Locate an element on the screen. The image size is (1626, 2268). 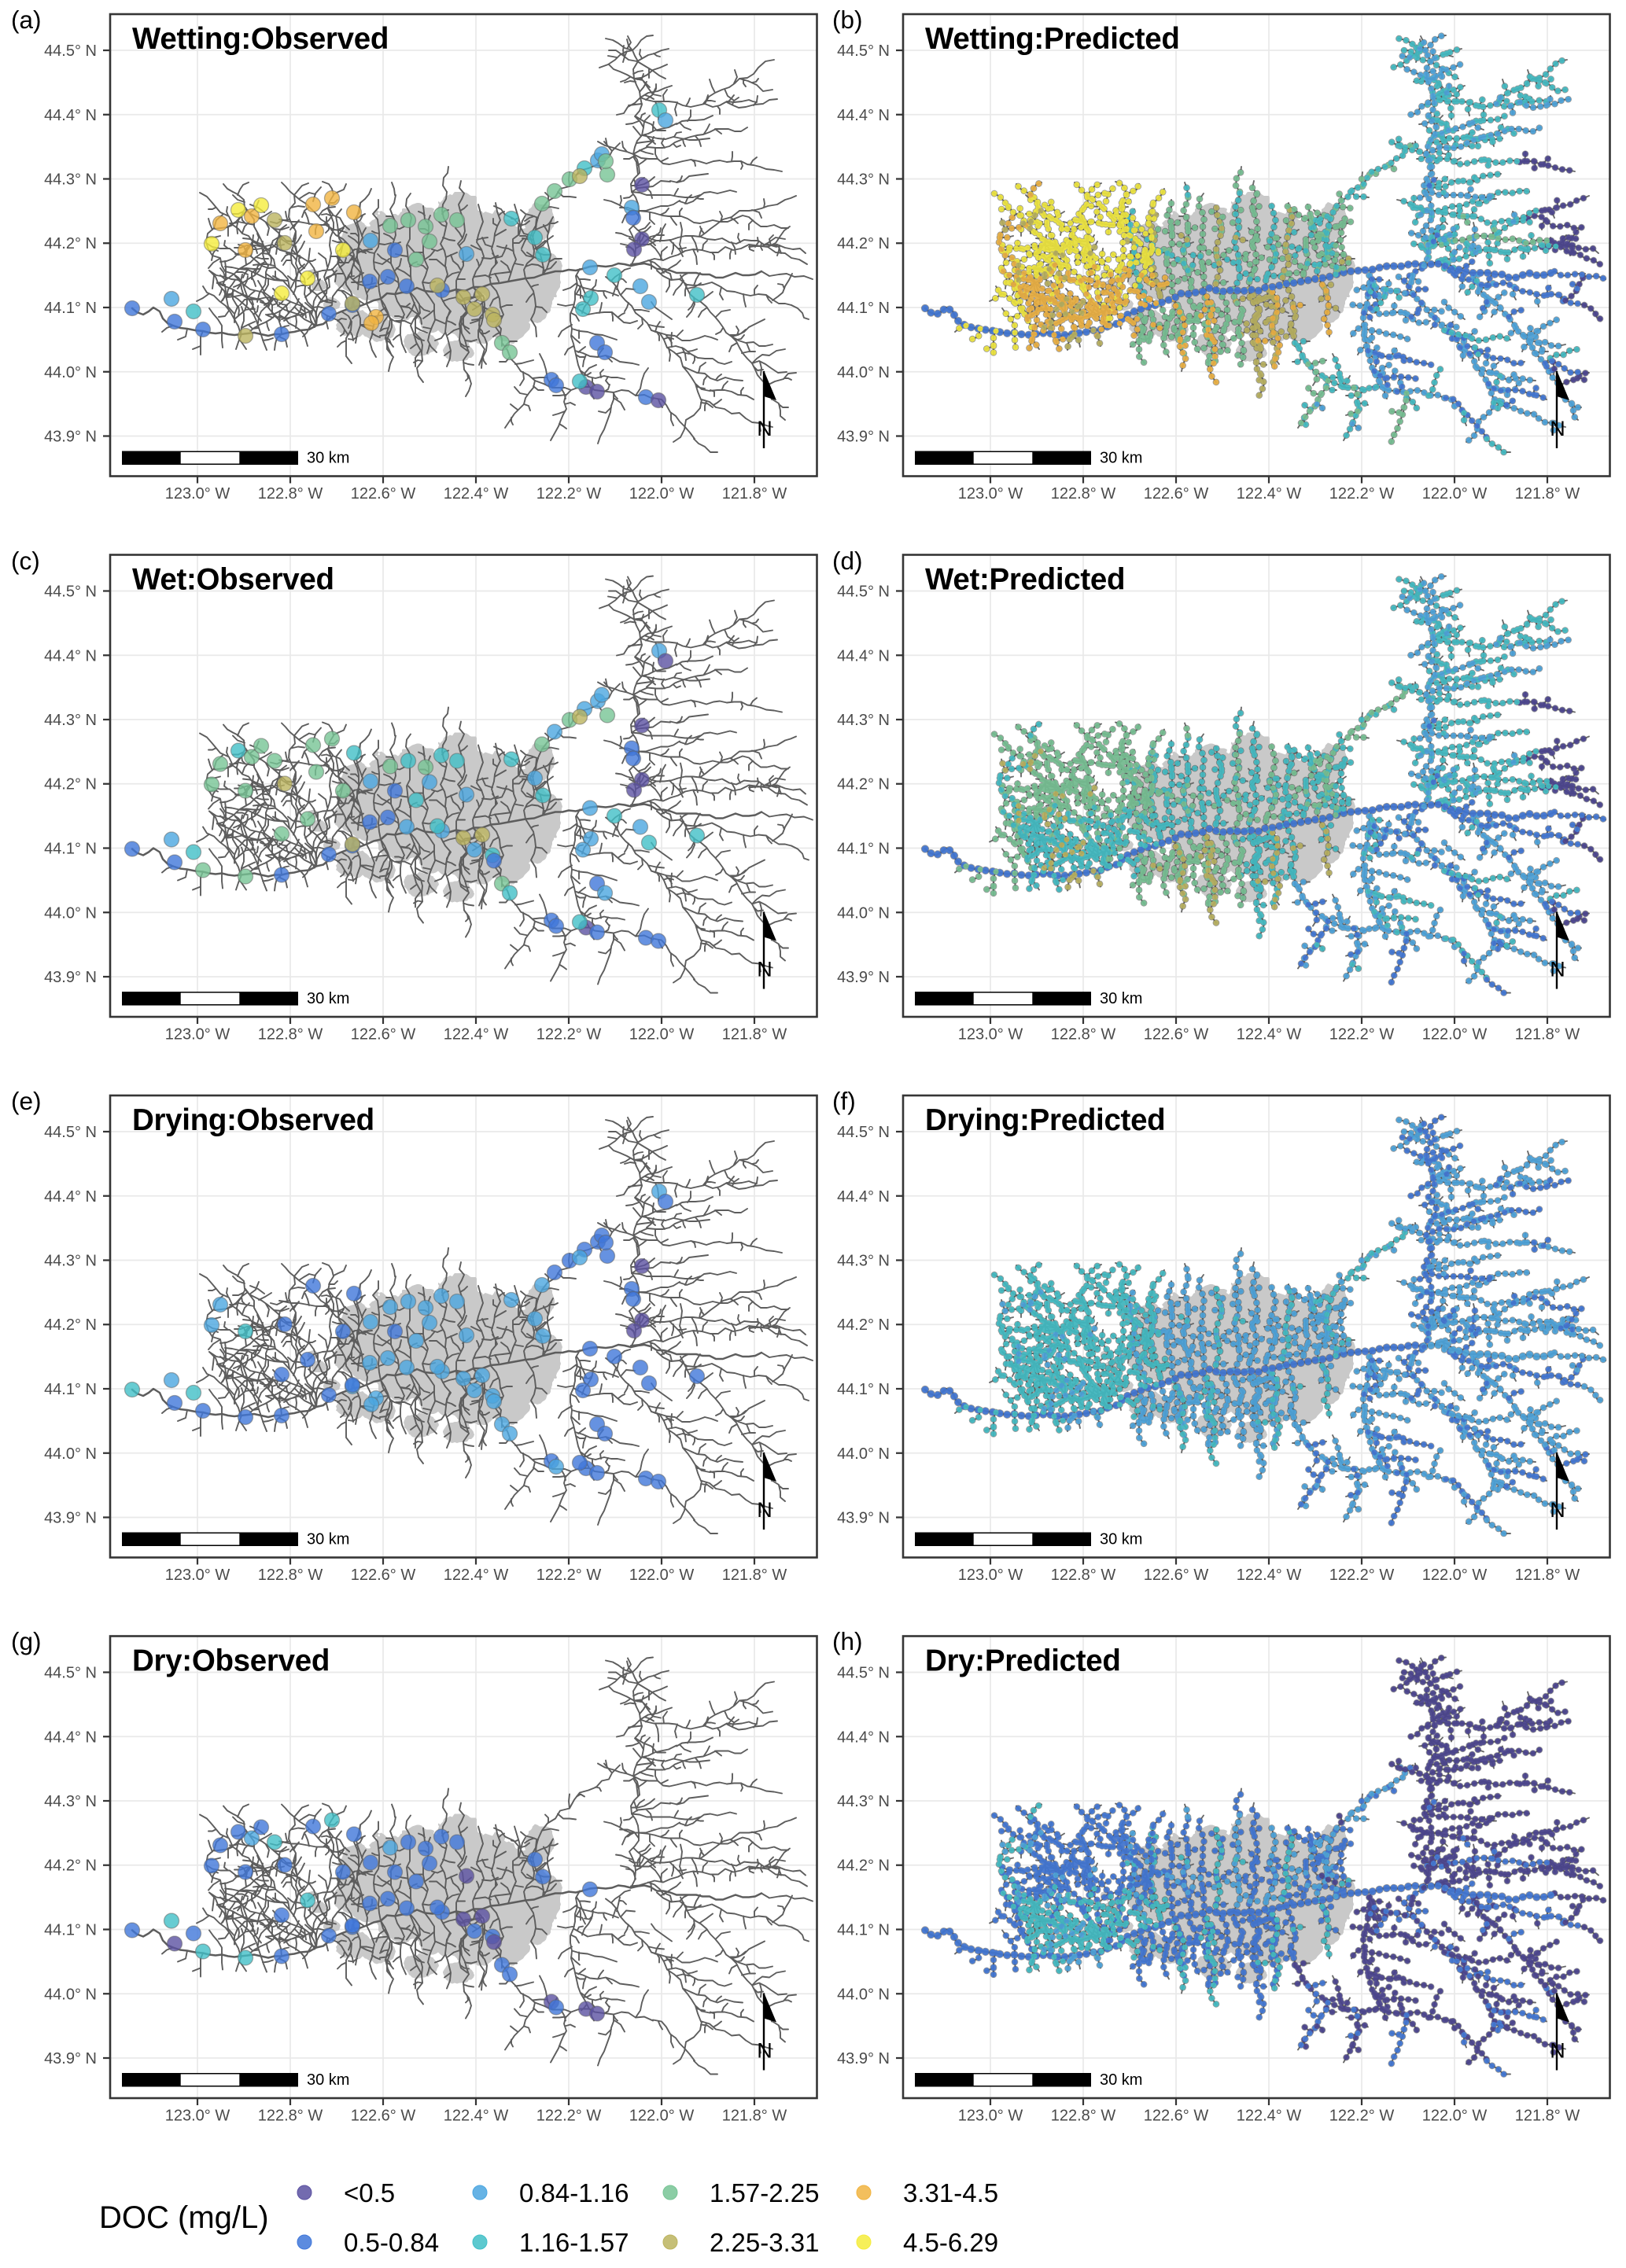
svg-text: (h) is located at coordinates (847, 1641).